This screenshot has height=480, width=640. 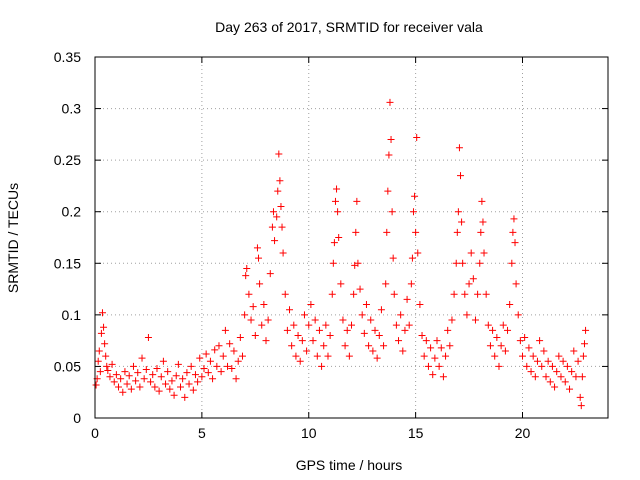 What do you see at coordinates (77, 418) in the screenshot?
I see `y-tick-label: 0` at bounding box center [77, 418].